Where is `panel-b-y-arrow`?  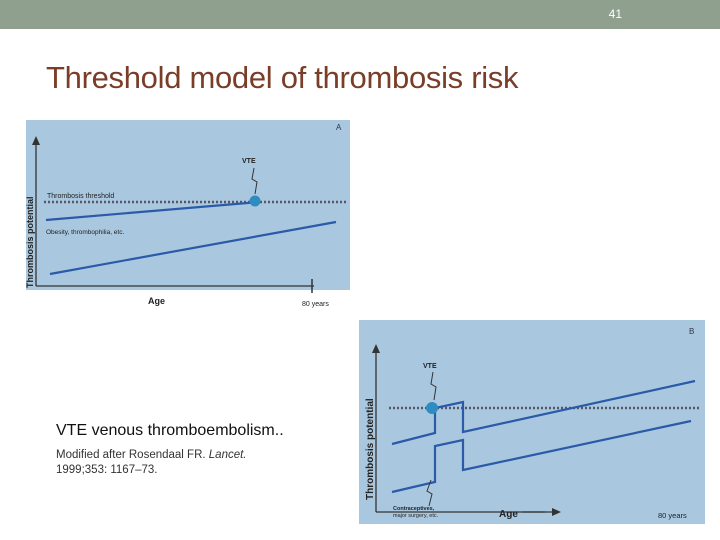 panel-b-y-arrow is located at coordinates (376, 348).